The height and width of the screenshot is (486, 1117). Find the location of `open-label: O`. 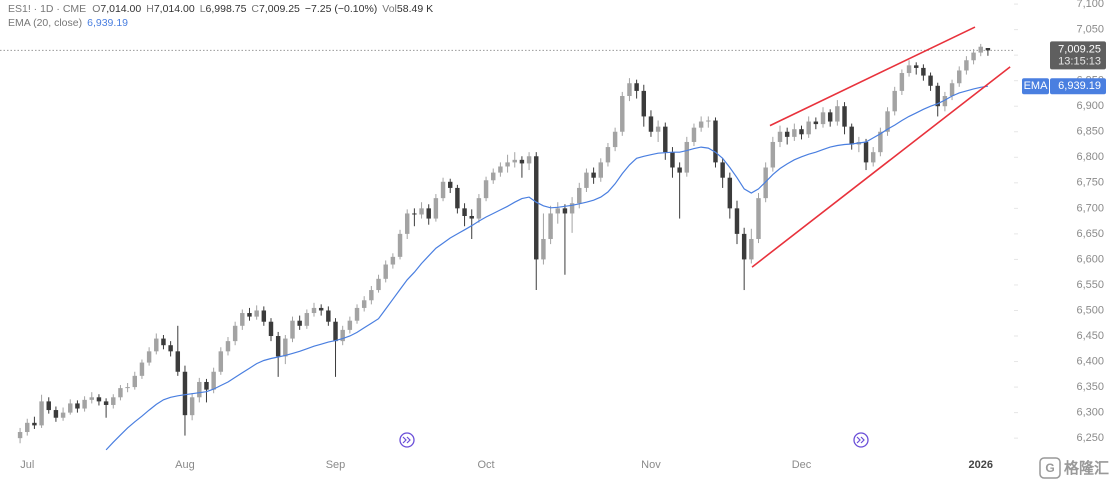

open-label: O is located at coordinates (96, 9).